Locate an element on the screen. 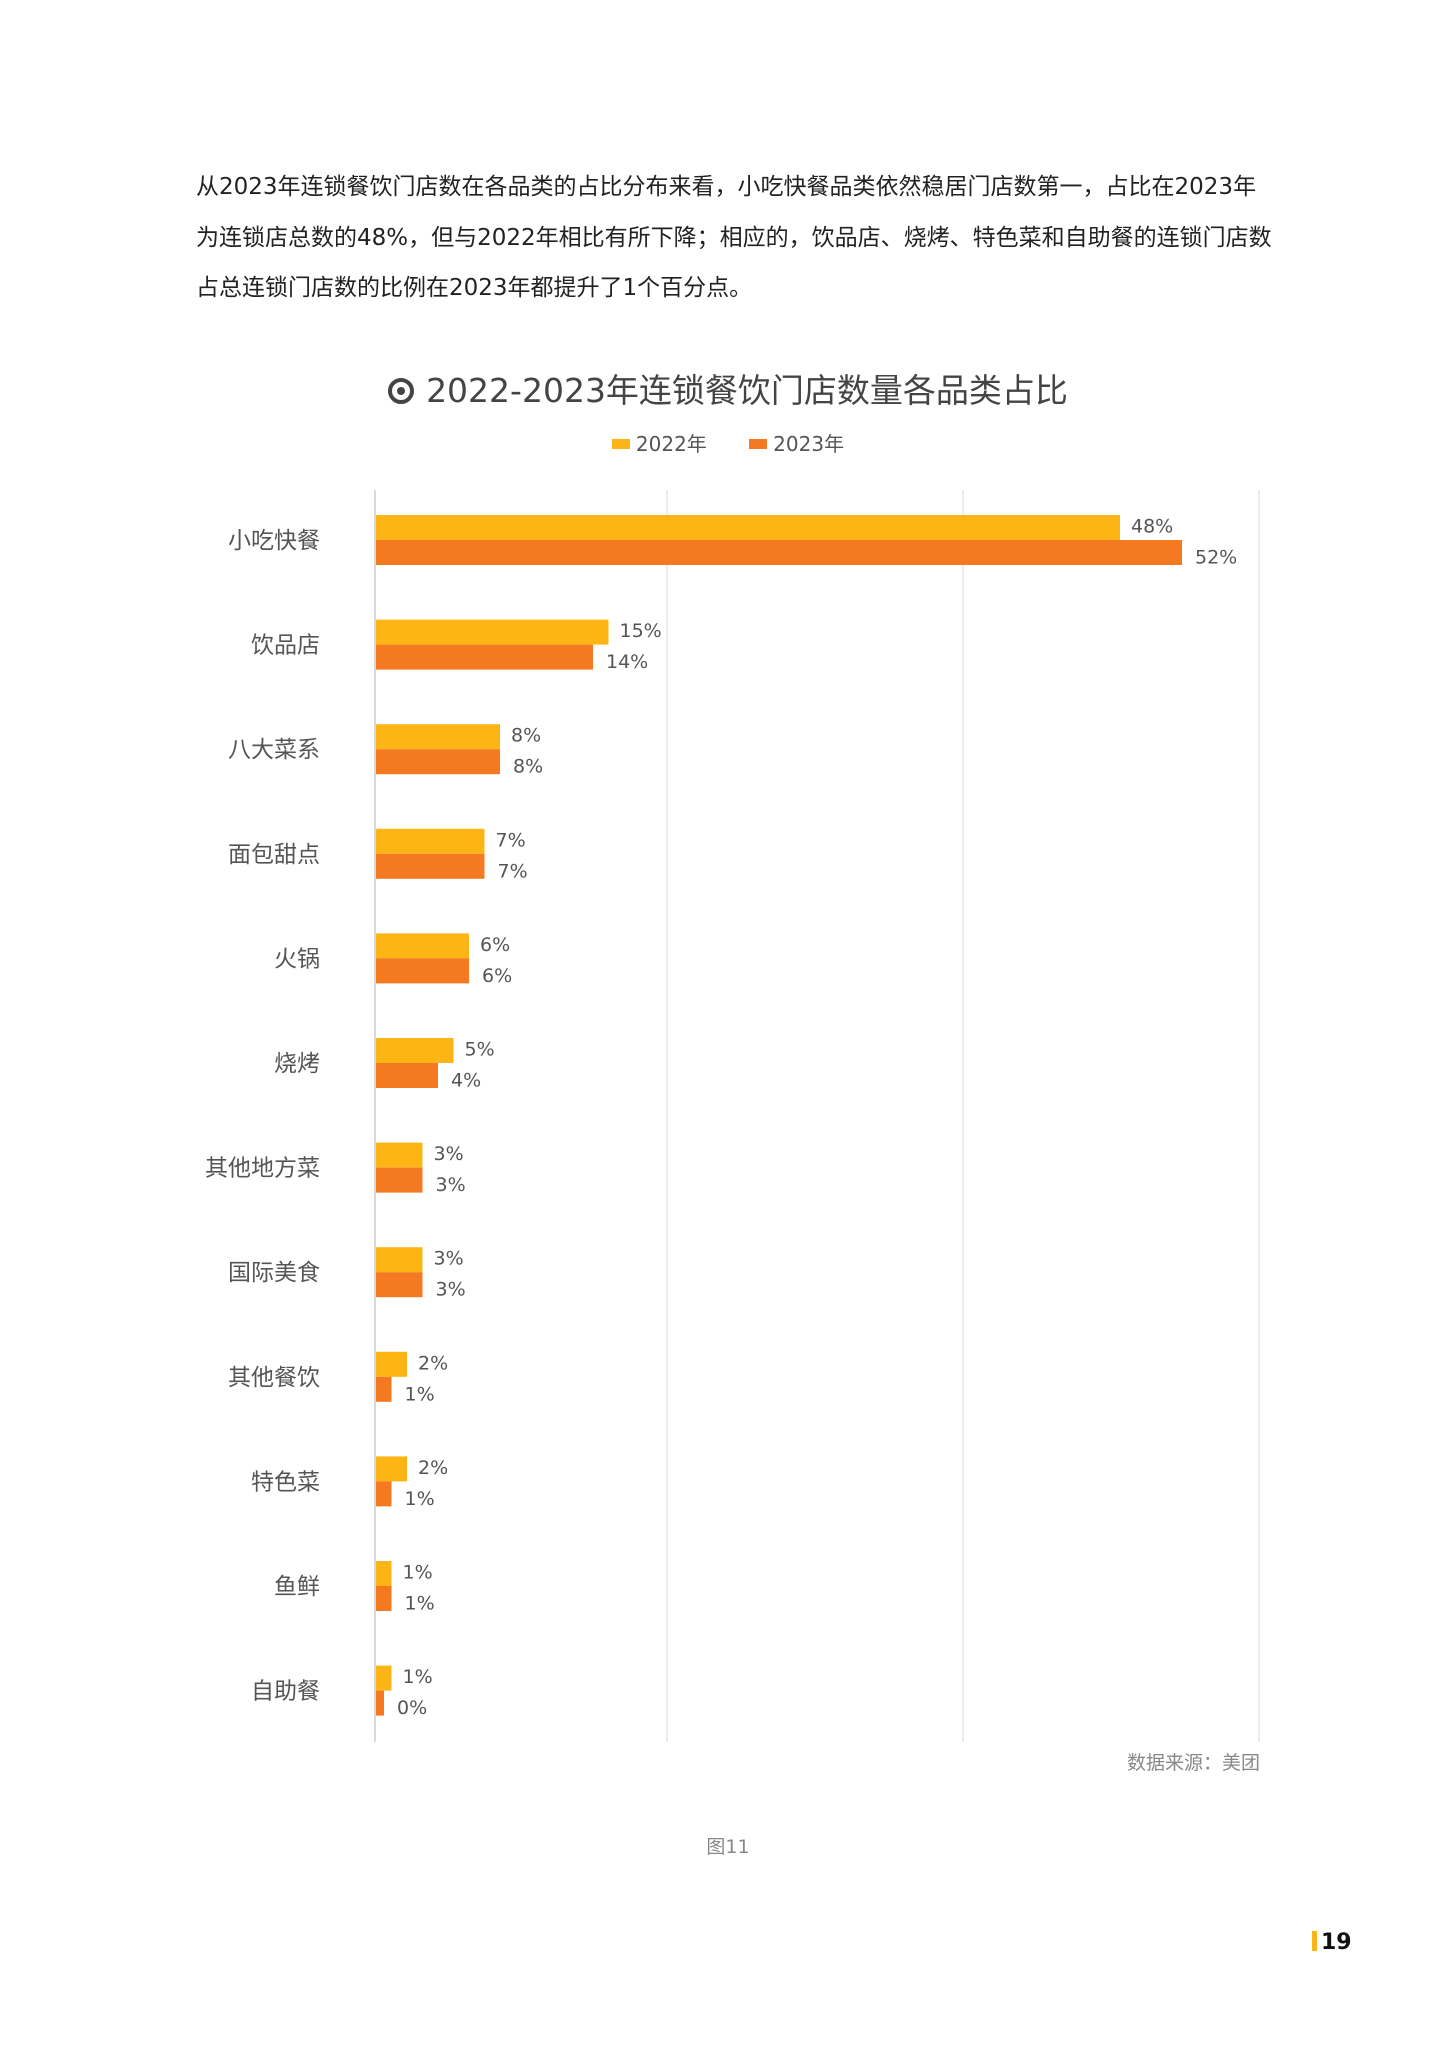 The image size is (1456, 2047). figure-caption: 图11 is located at coordinates (728, 1847).